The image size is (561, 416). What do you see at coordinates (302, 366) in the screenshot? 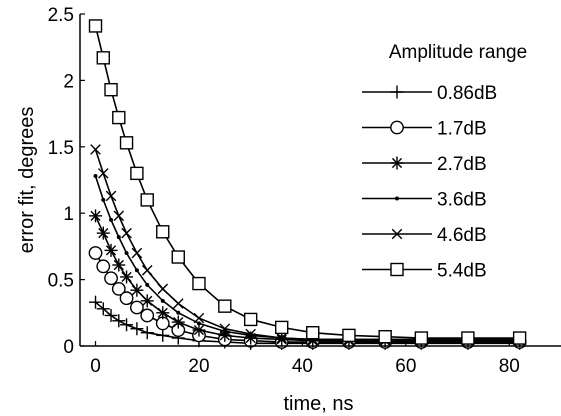
I see `x-tick-label: 40` at bounding box center [302, 366].